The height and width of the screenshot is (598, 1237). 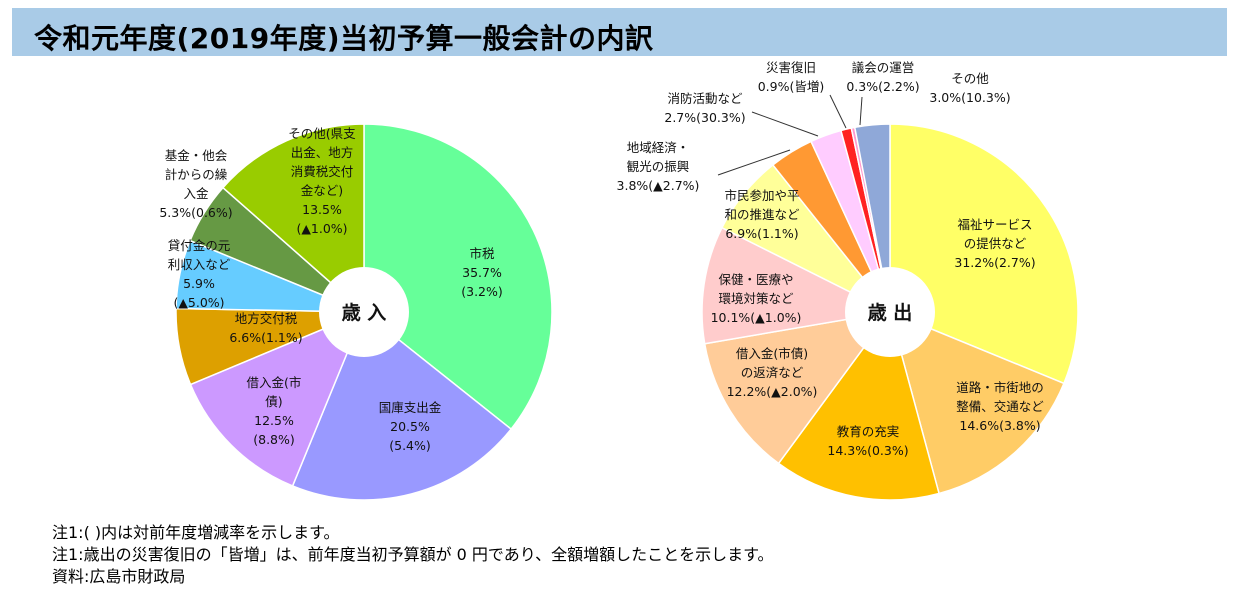 What do you see at coordinates (658, 166) in the screenshot?
I see `slice-label--: 地域経済・観光の振興 3.8%(▲2.7%)` at bounding box center [658, 166].